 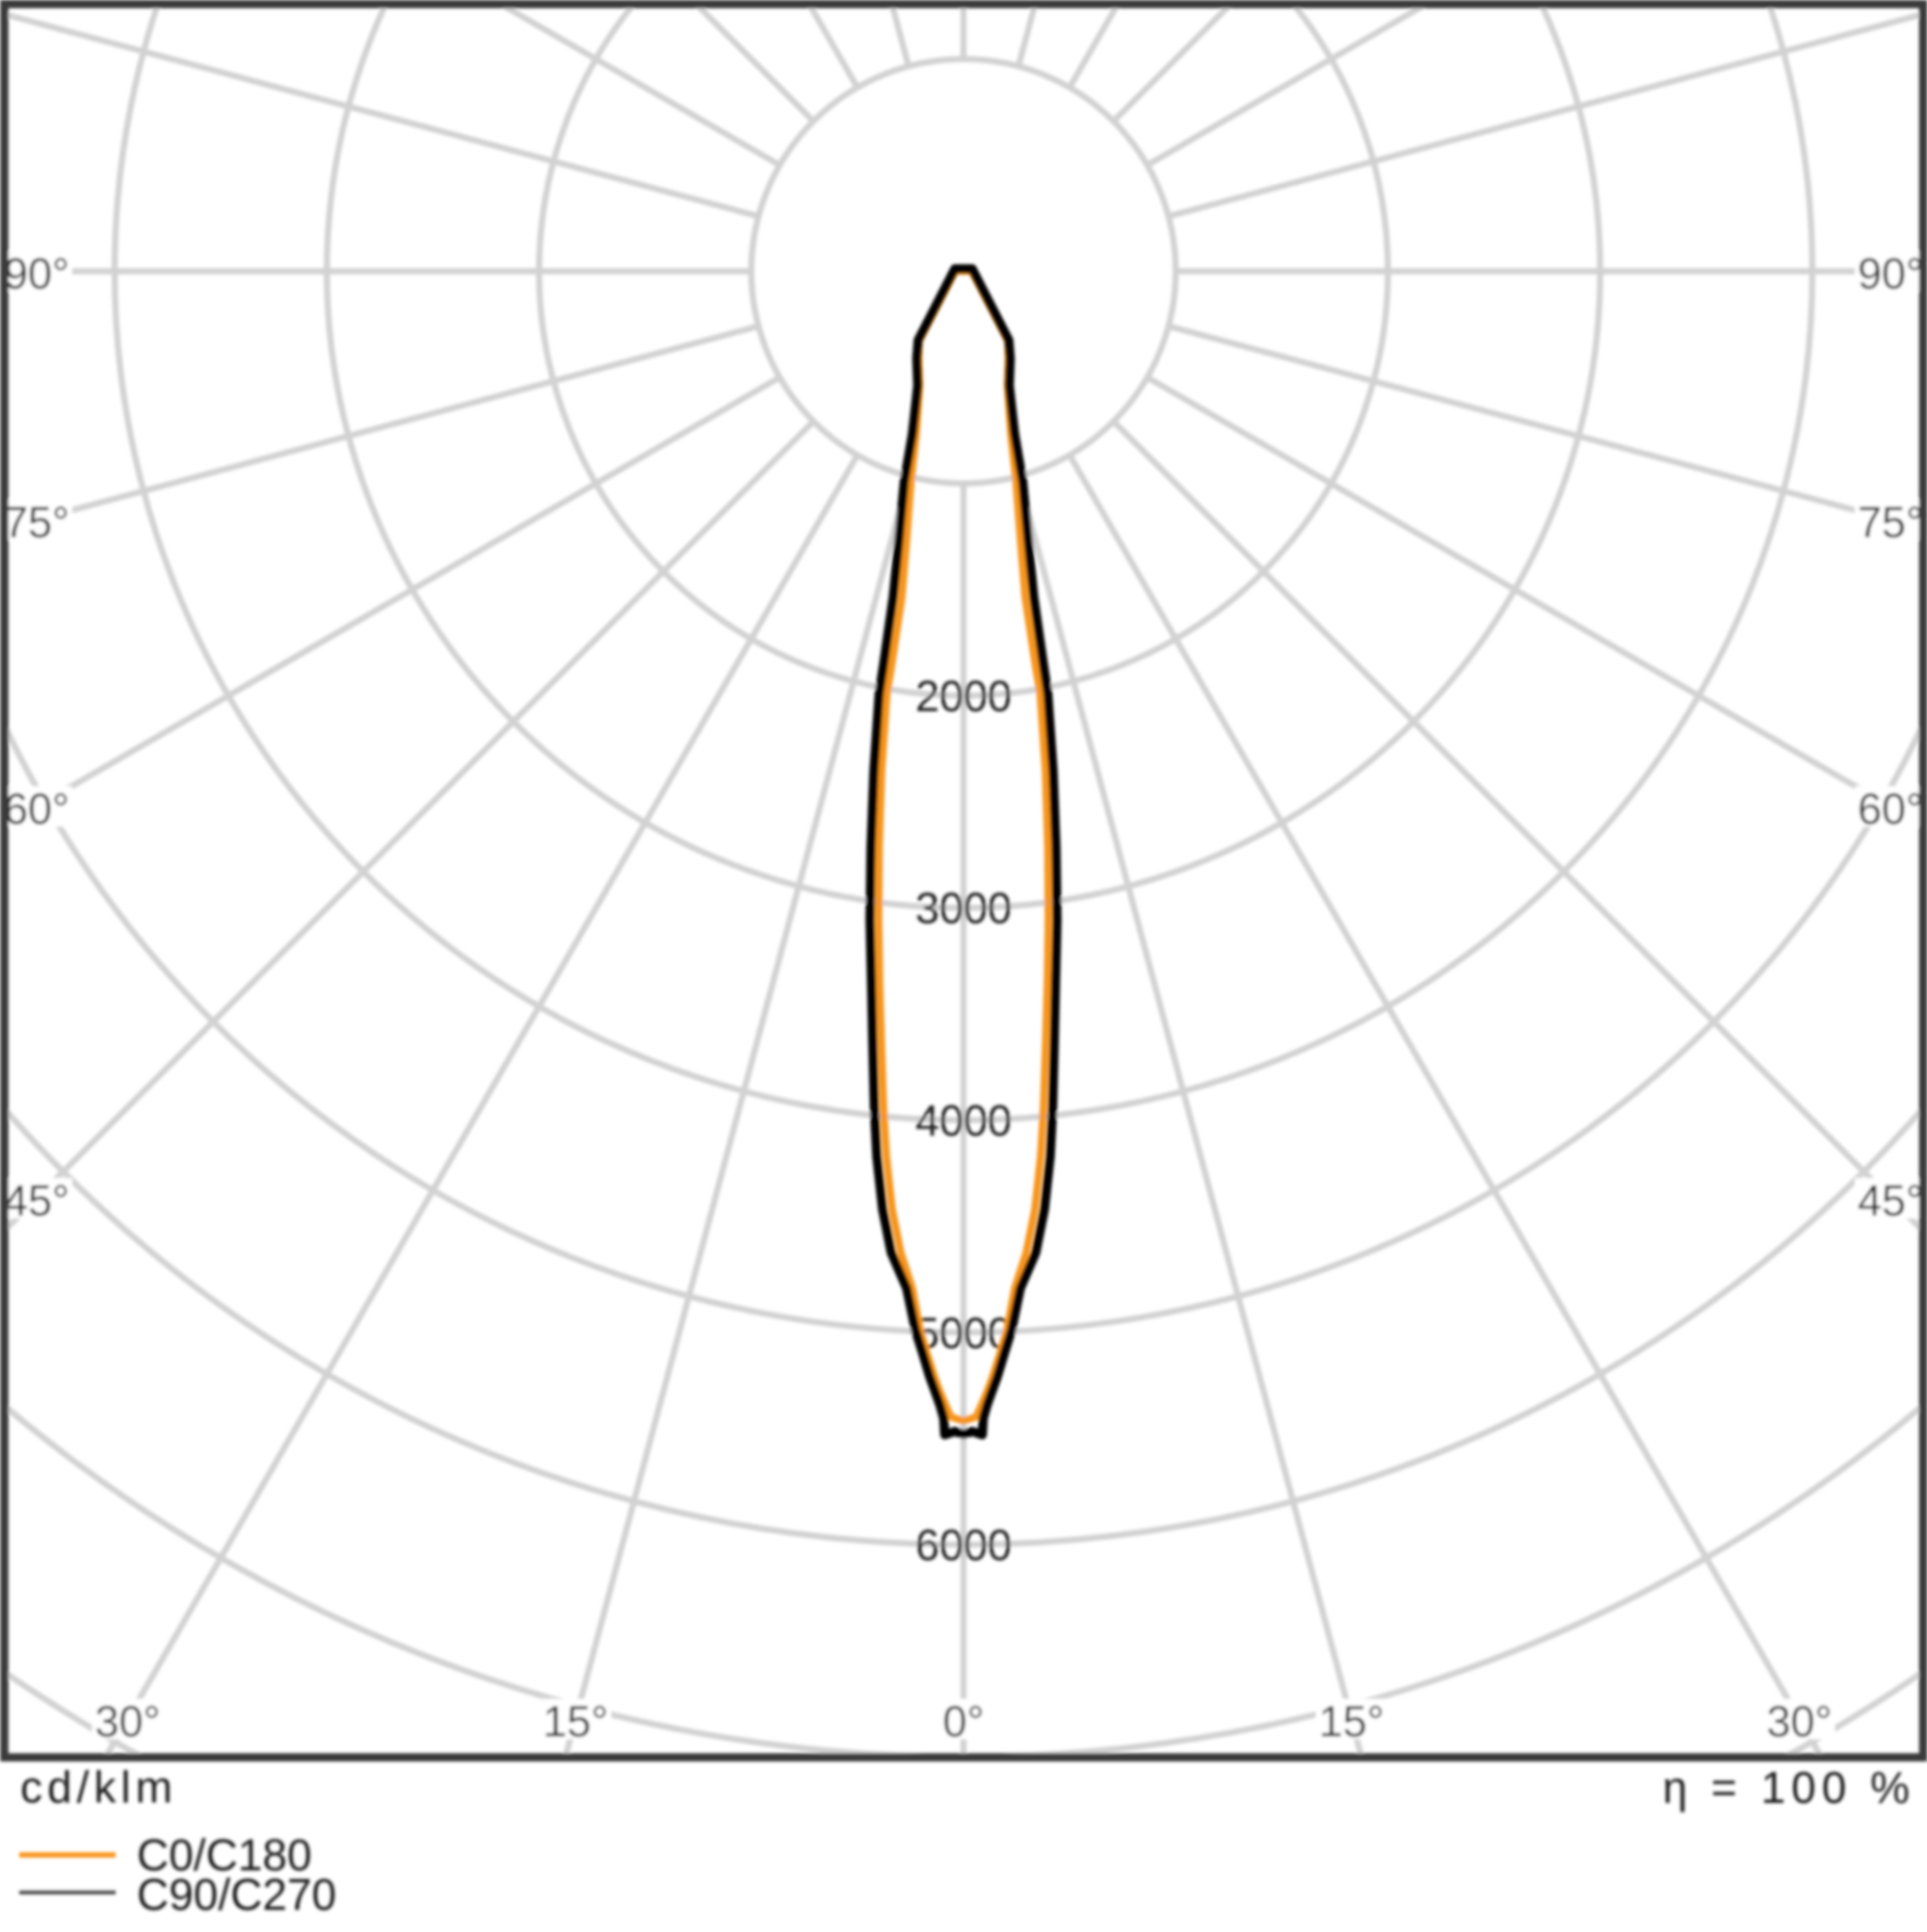 I want to click on svg-text: 2000, so click(x=963, y=696).